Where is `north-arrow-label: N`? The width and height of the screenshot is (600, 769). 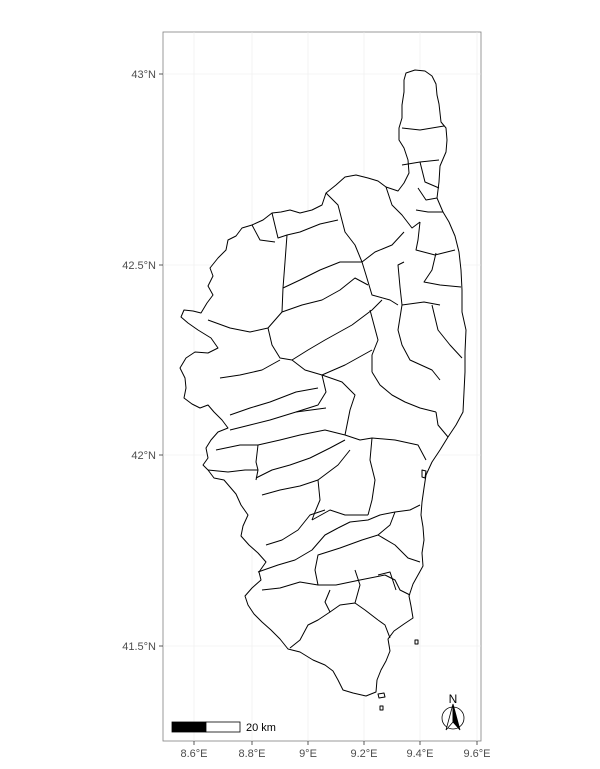 north-arrow-label: N is located at coordinates (453, 699).